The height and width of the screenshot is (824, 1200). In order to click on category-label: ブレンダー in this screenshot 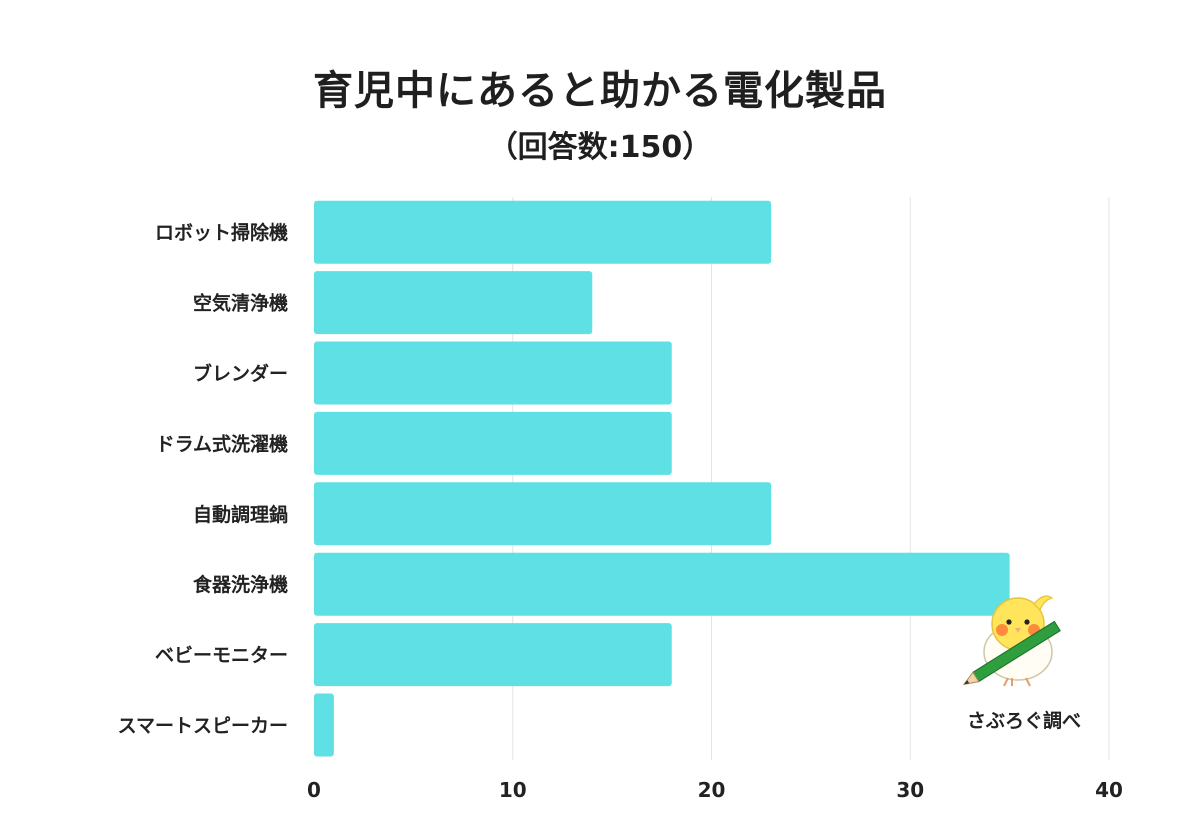, I will do `click(240, 373)`.